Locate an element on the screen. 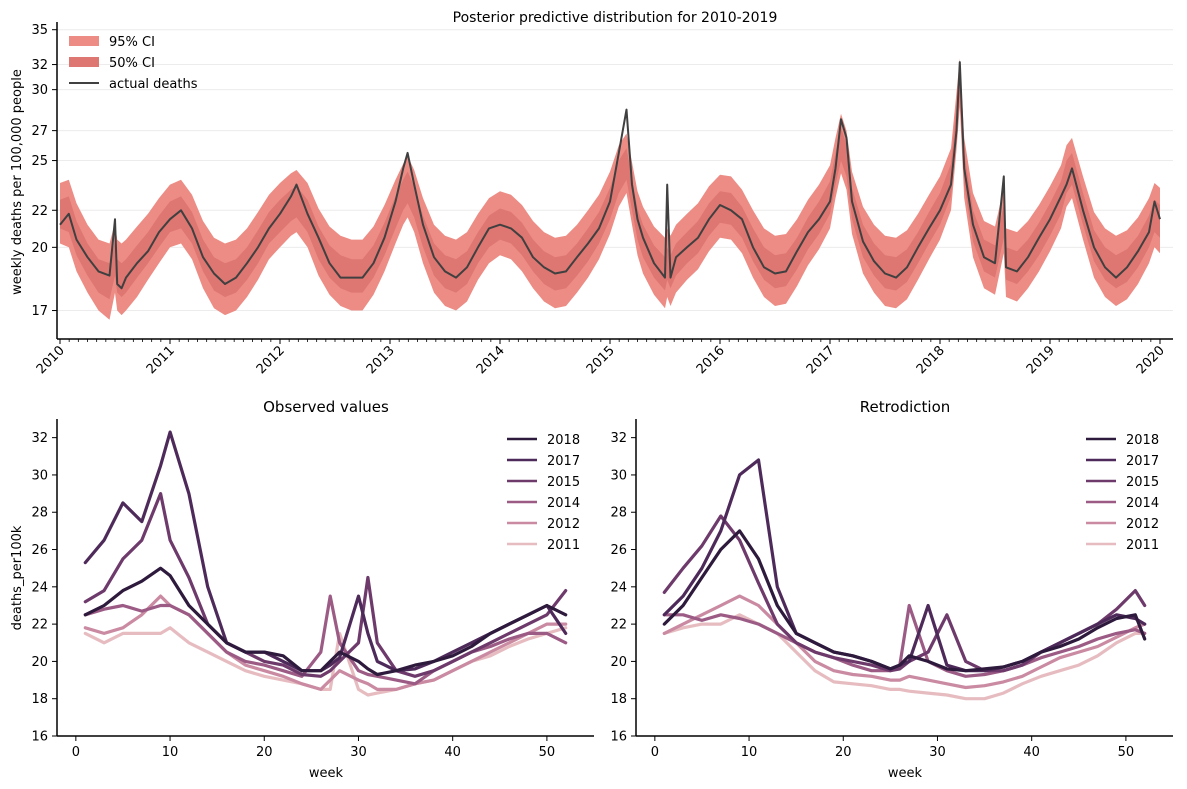 The width and height of the screenshot is (1187, 789). series-line-2011 is located at coordinates (904, 657).